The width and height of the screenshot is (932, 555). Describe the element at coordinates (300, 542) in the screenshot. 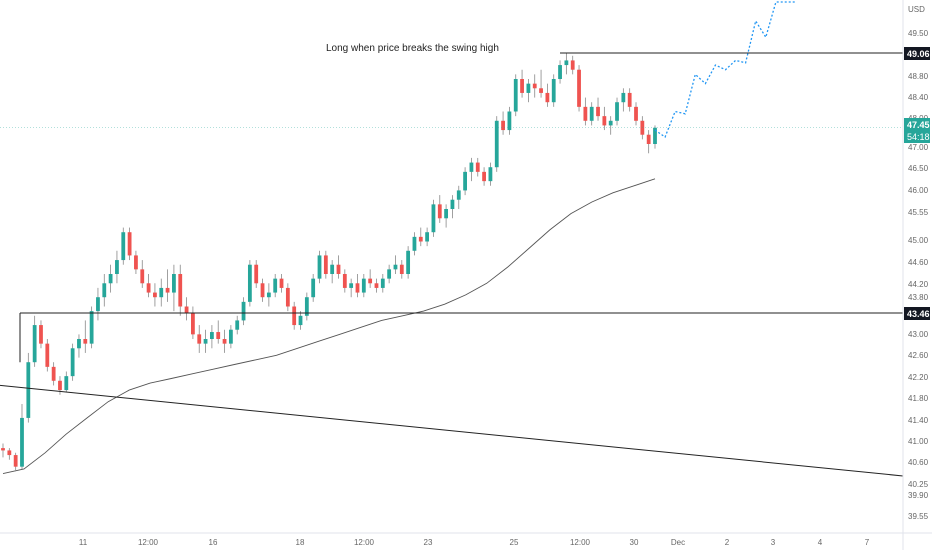

I see `time-tick-label: 18` at that location.